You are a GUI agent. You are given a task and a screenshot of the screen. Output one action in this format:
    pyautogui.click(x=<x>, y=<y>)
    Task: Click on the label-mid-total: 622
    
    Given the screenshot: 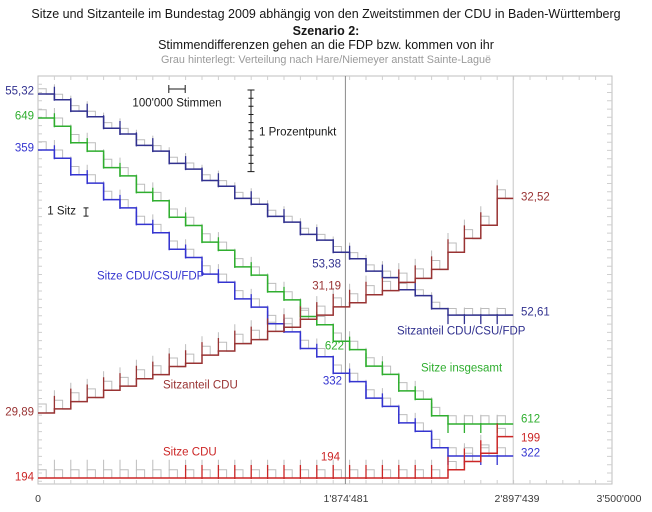 What is the action you would take?
    pyautogui.click(x=334, y=346)
    